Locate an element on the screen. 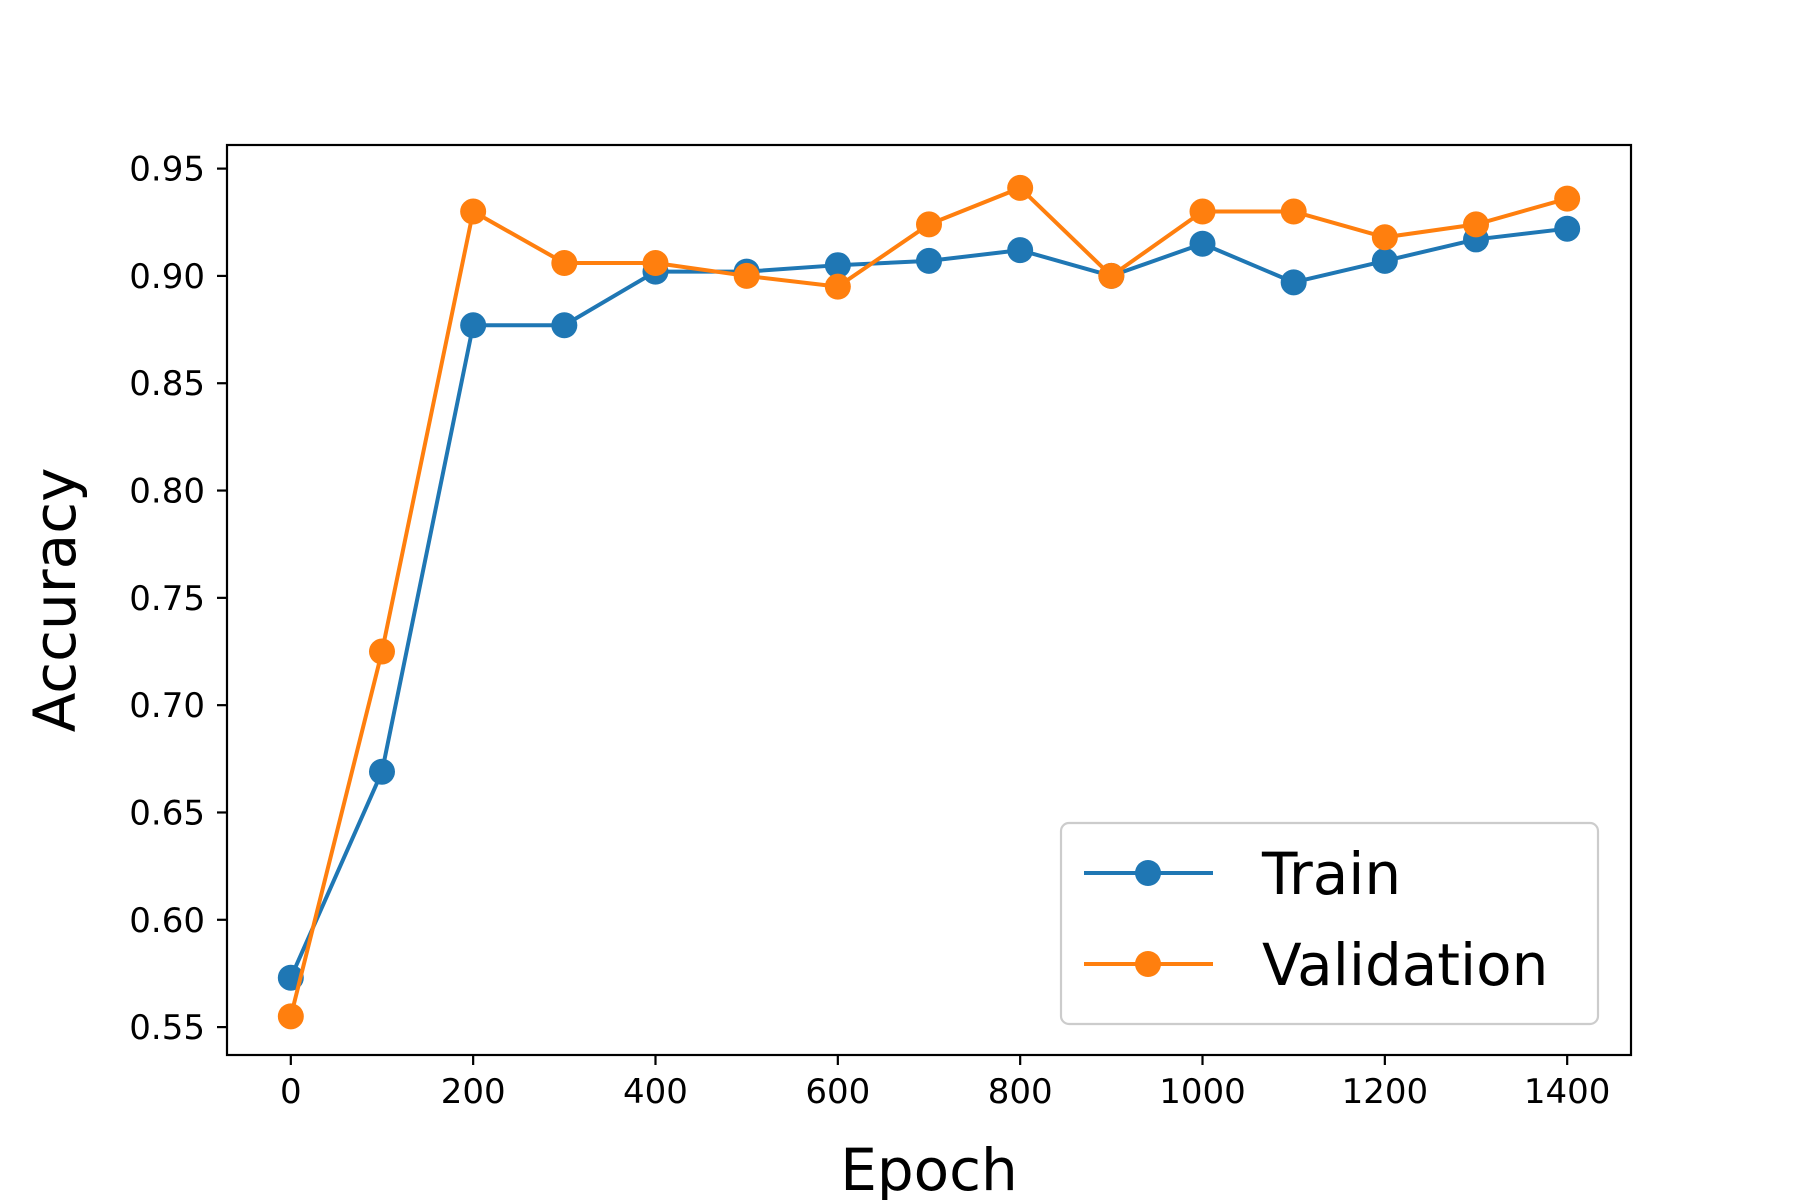  x-tick-label: 1000 is located at coordinates (1202, 1092).